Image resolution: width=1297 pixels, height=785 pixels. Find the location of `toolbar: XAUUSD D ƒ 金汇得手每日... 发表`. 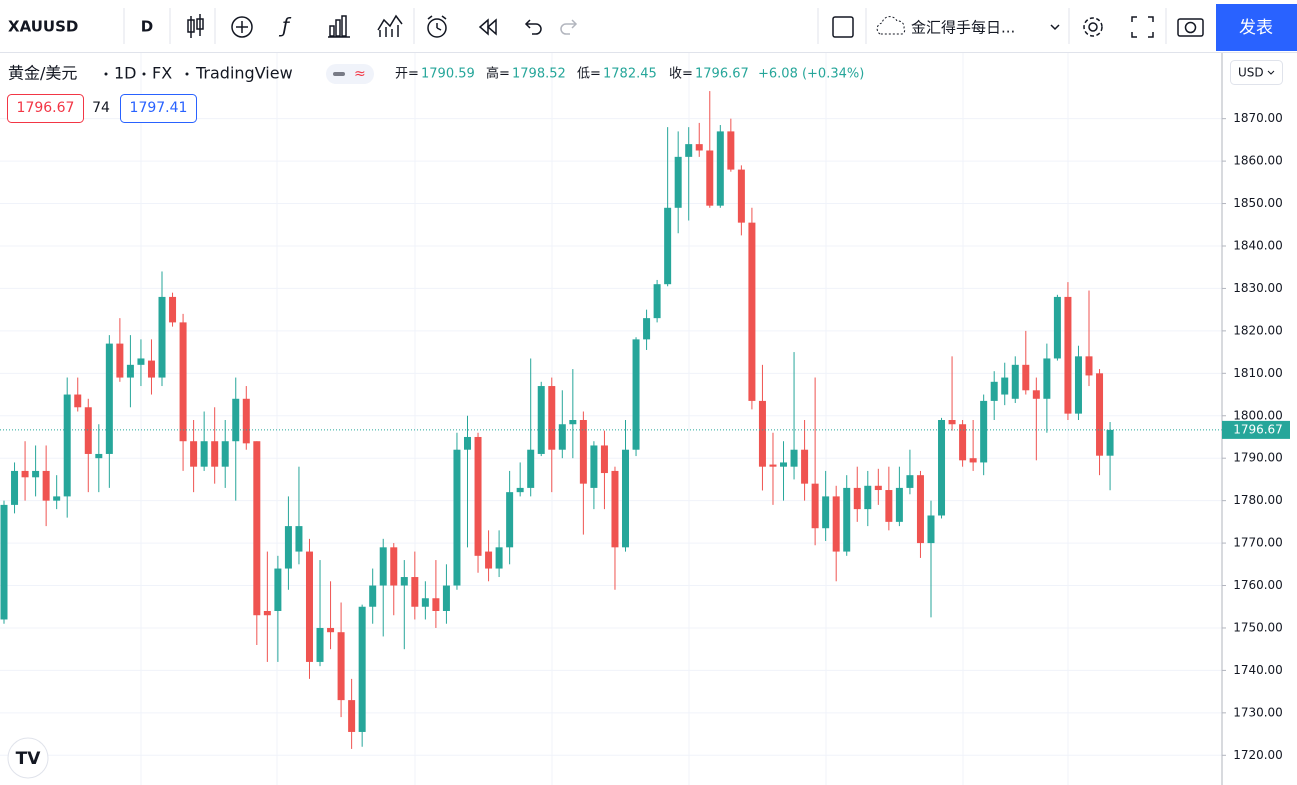

toolbar: XAUUSD D ƒ 金汇得手每日... 发表 is located at coordinates (648, 28).